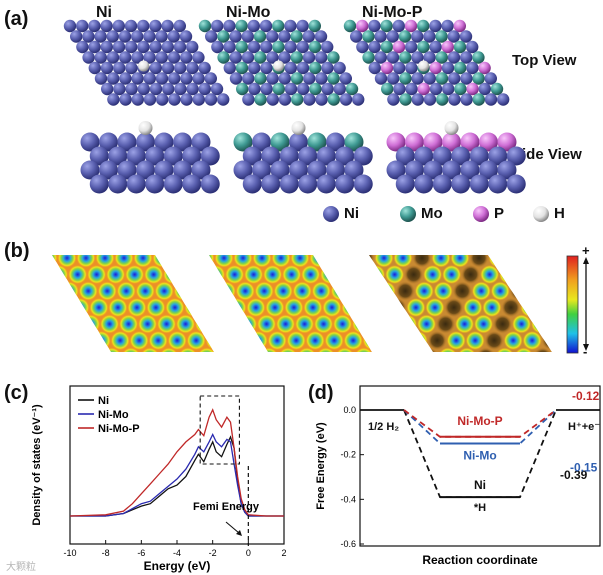 The width and height of the screenshot is (603, 575). I want to click on hydrogen-atom, so click(279, 66).